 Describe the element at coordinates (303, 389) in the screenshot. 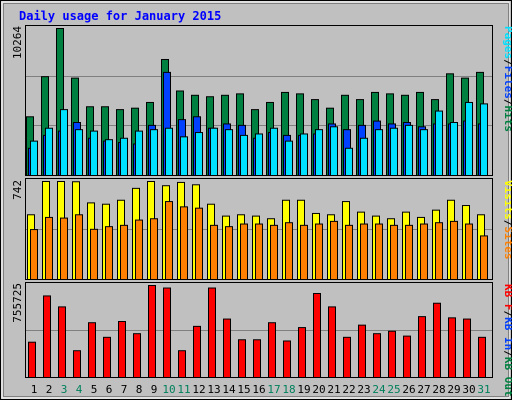

I see `day-label: 19` at that location.